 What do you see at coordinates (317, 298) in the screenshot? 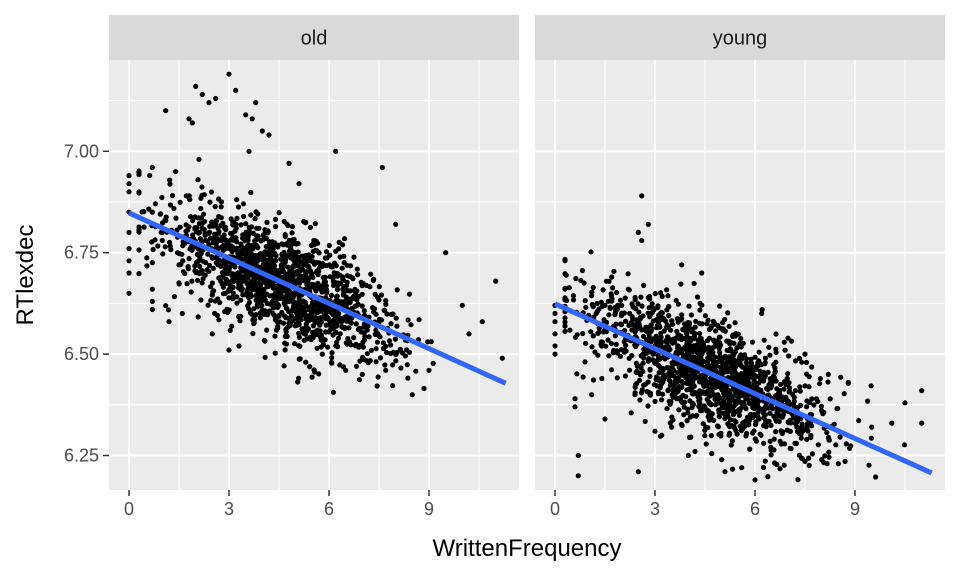
I see `regression-line` at bounding box center [317, 298].